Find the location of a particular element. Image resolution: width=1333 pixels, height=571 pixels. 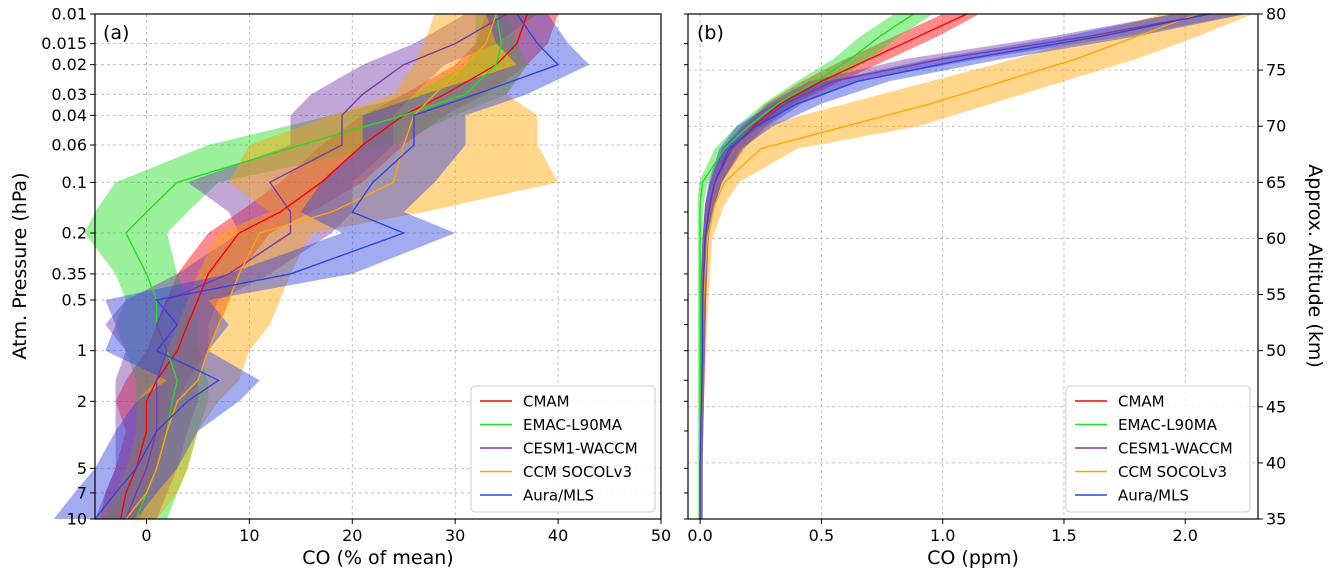

panel-b-y-tick-label: 35 is located at coordinates (1276, 519).